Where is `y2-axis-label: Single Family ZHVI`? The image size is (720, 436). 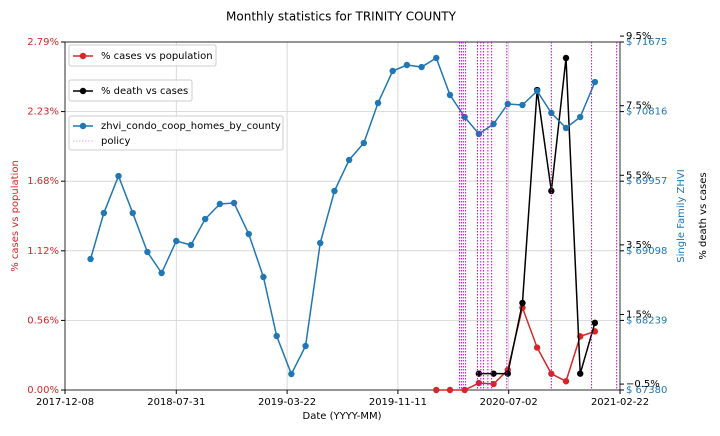 y2-axis-label: Single Family ZHVI is located at coordinates (681, 215).